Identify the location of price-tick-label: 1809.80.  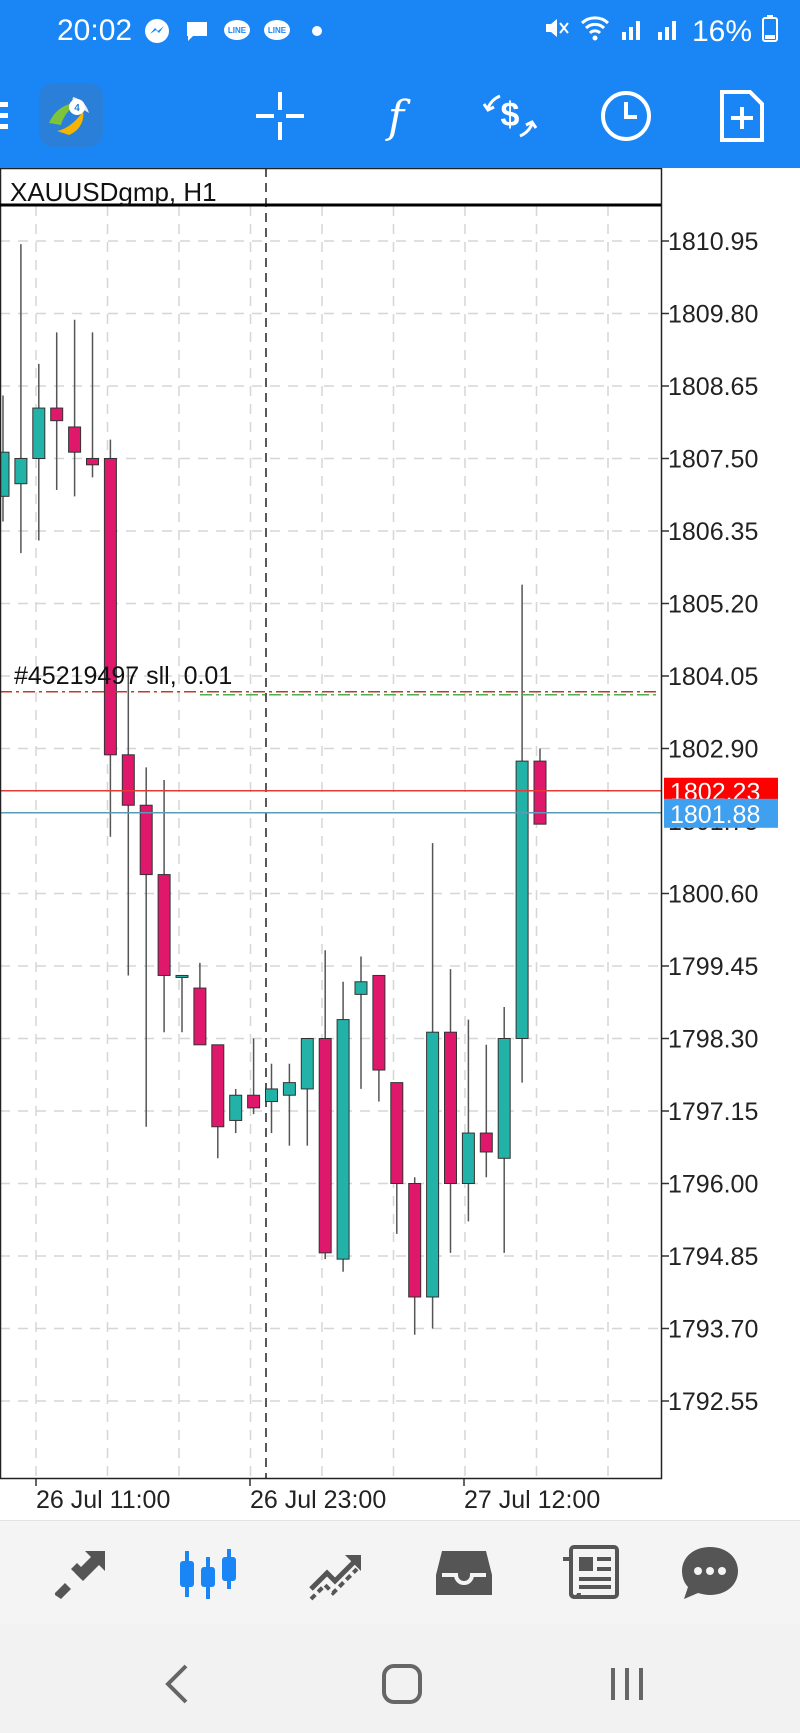
(713, 315).